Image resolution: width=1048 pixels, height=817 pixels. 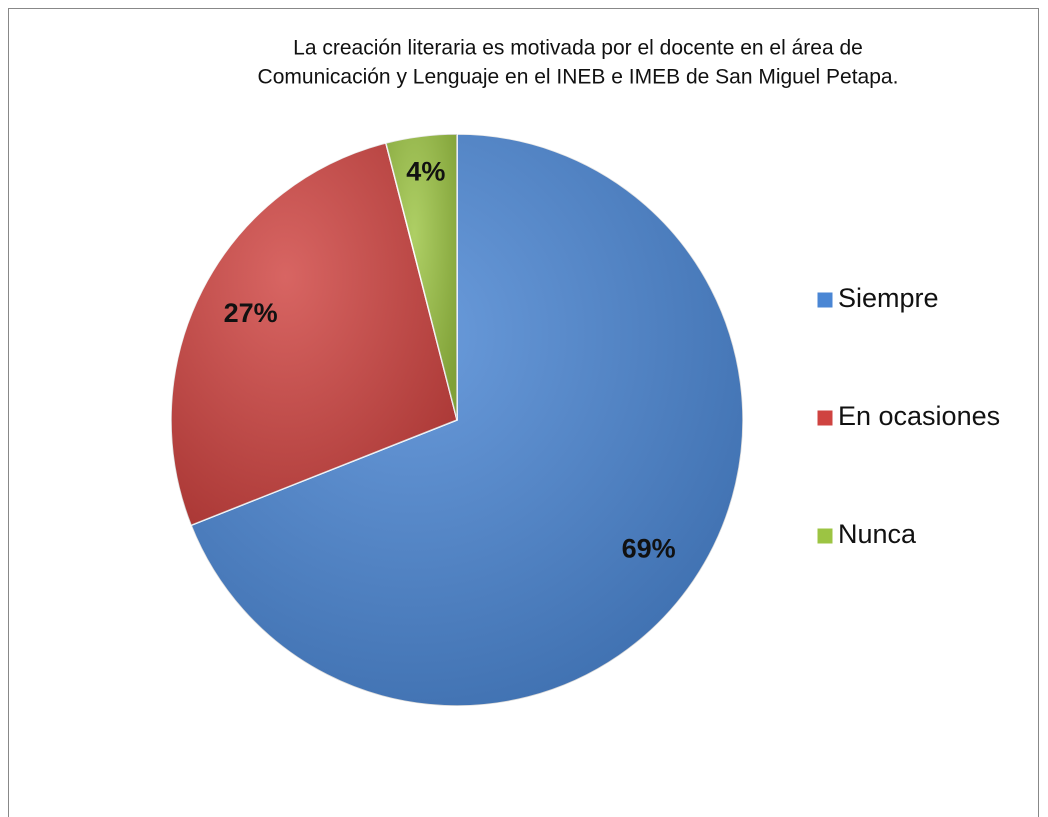 What do you see at coordinates (425, 171) in the screenshot?
I see `data-label: 4%` at bounding box center [425, 171].